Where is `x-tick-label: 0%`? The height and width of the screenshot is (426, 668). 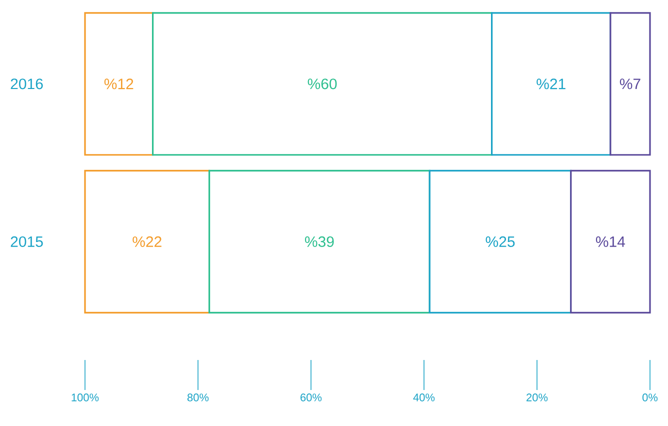 x-tick-label: 0% is located at coordinates (650, 398).